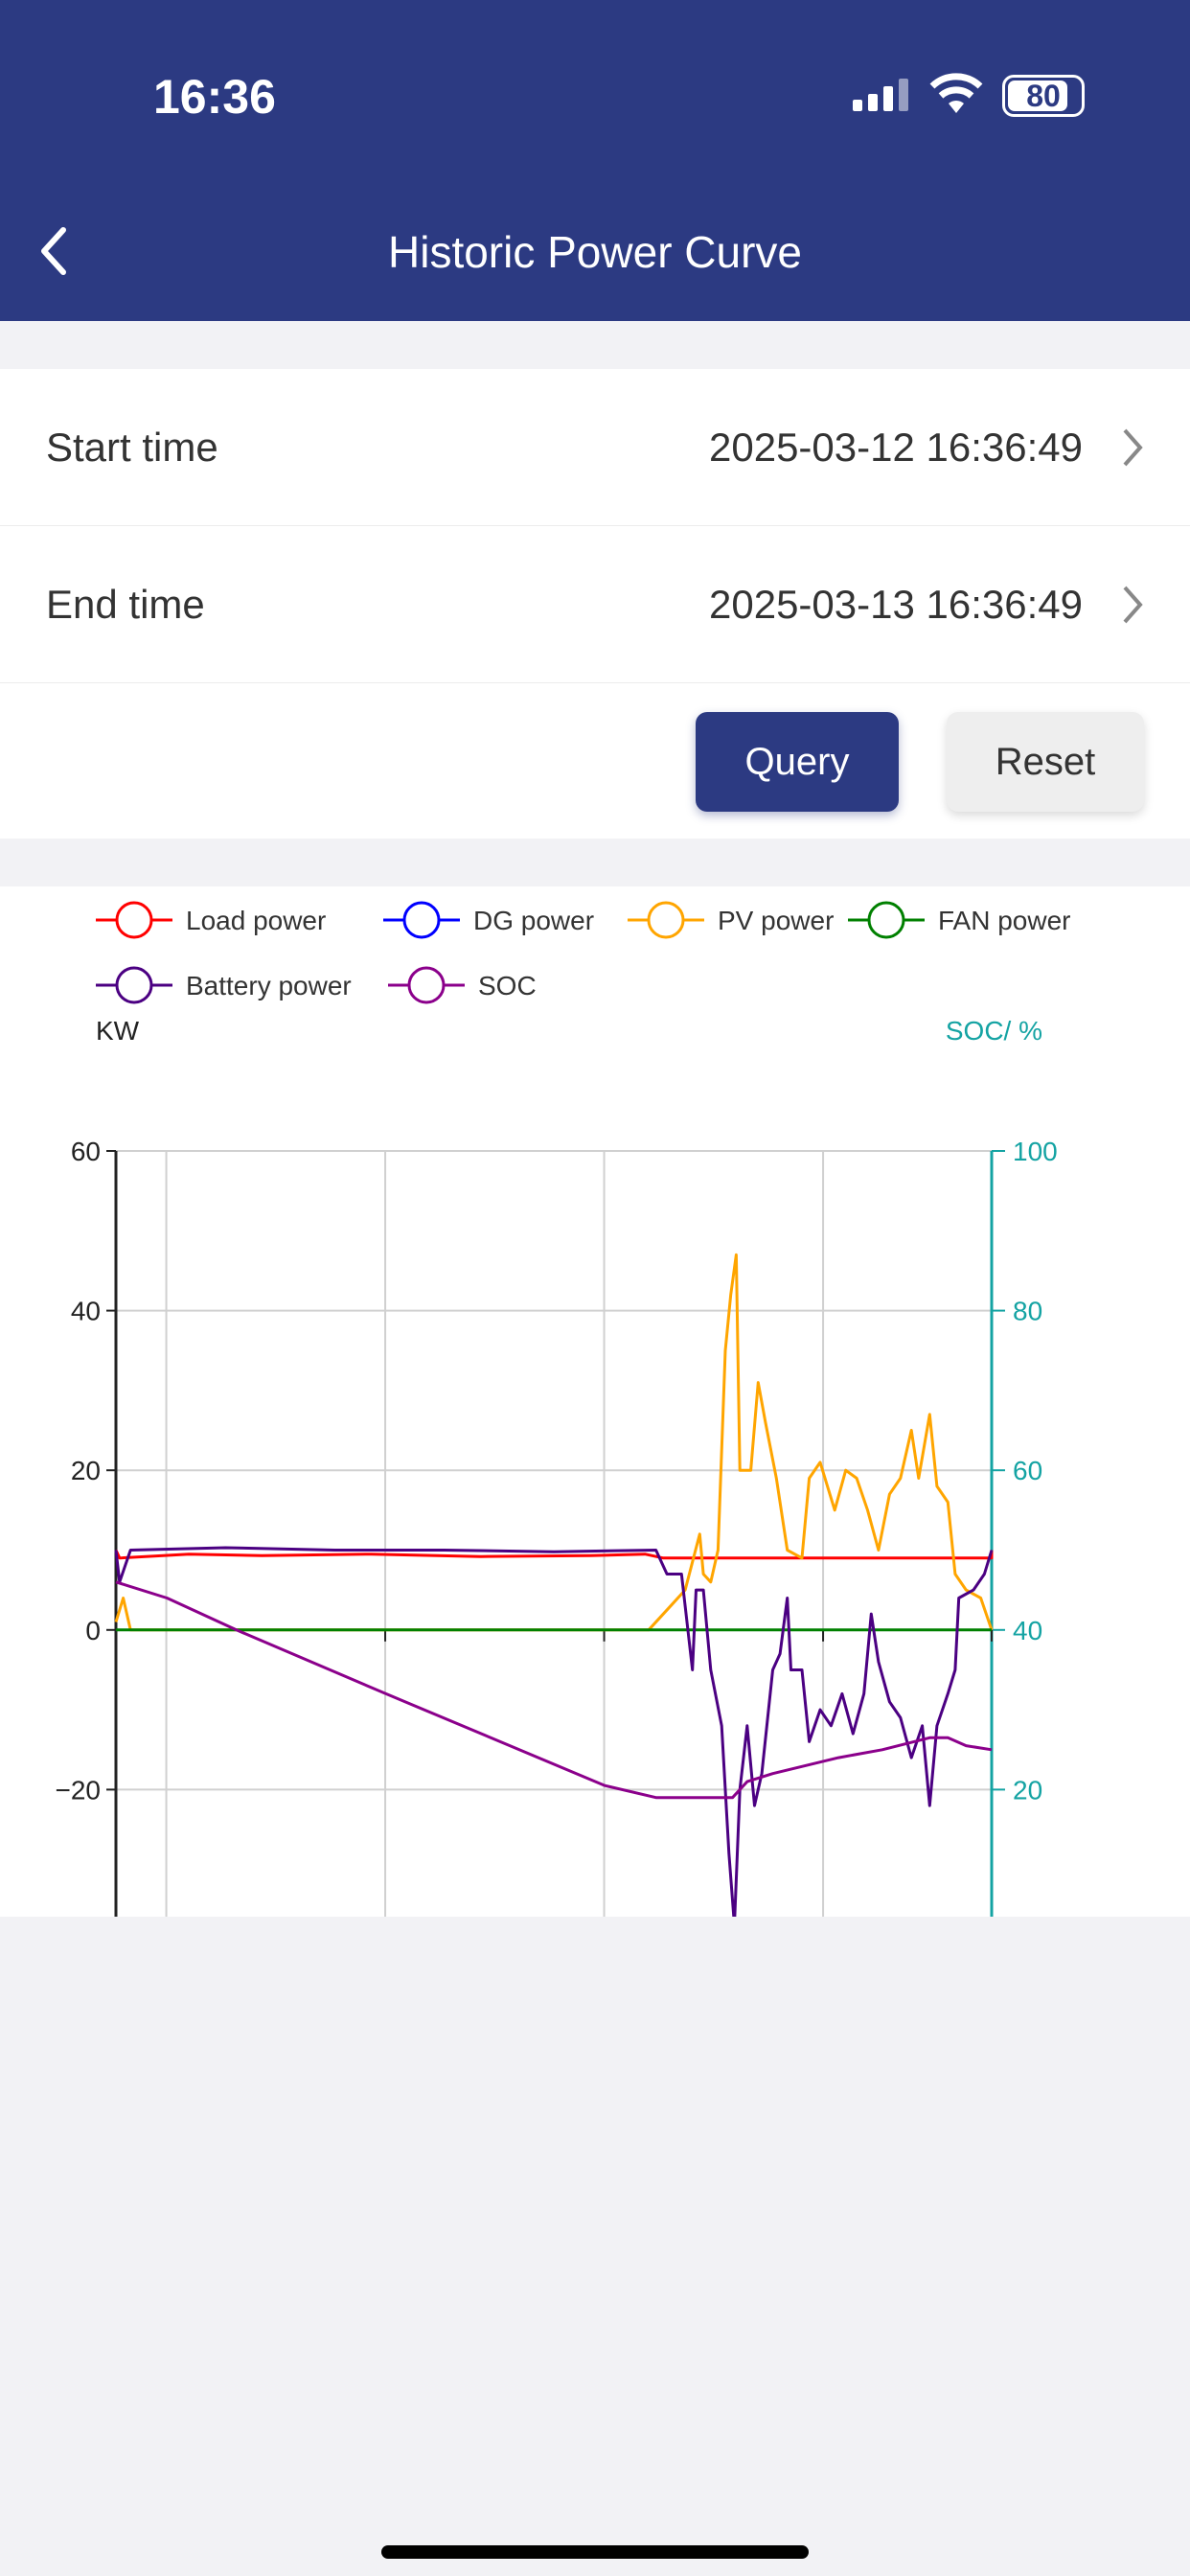  Describe the element at coordinates (125, 604) in the screenshot. I see `end-time-label: End time` at that location.